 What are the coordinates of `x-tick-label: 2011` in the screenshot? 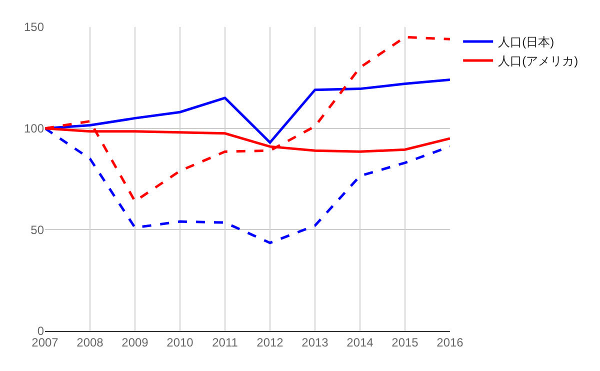 It's located at (225, 342).